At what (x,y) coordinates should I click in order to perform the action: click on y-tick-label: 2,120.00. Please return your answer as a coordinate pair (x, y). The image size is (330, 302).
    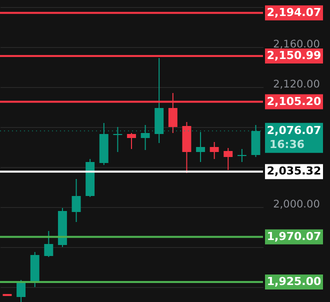
    Looking at the image, I should click on (296, 84).